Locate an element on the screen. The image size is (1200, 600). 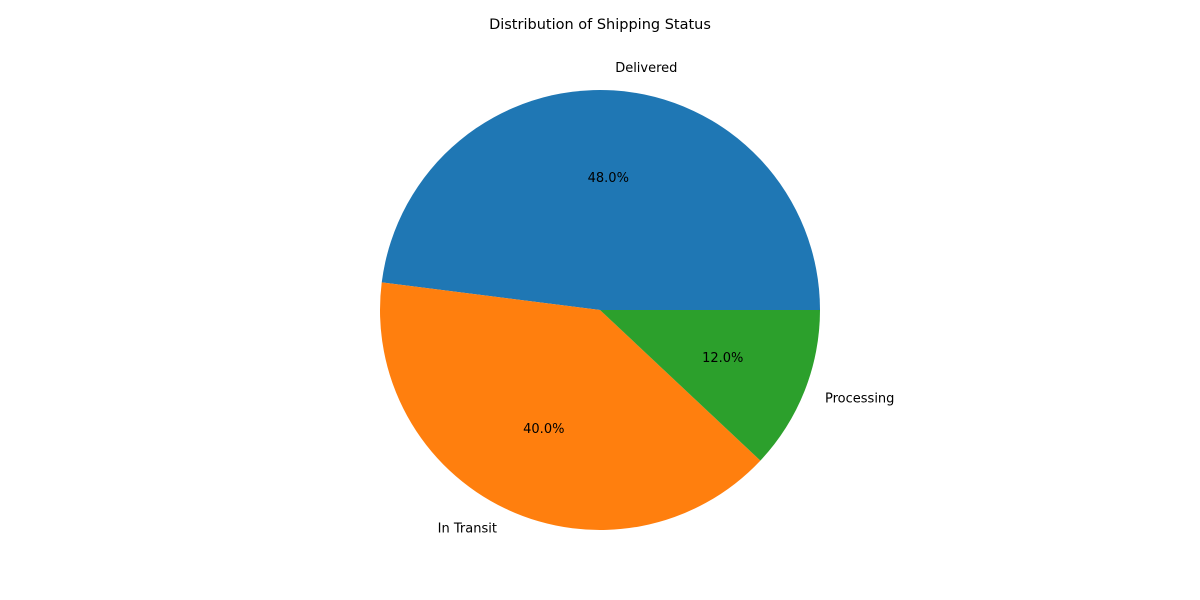
pie-slice-in-transit is located at coordinates (570, 406).